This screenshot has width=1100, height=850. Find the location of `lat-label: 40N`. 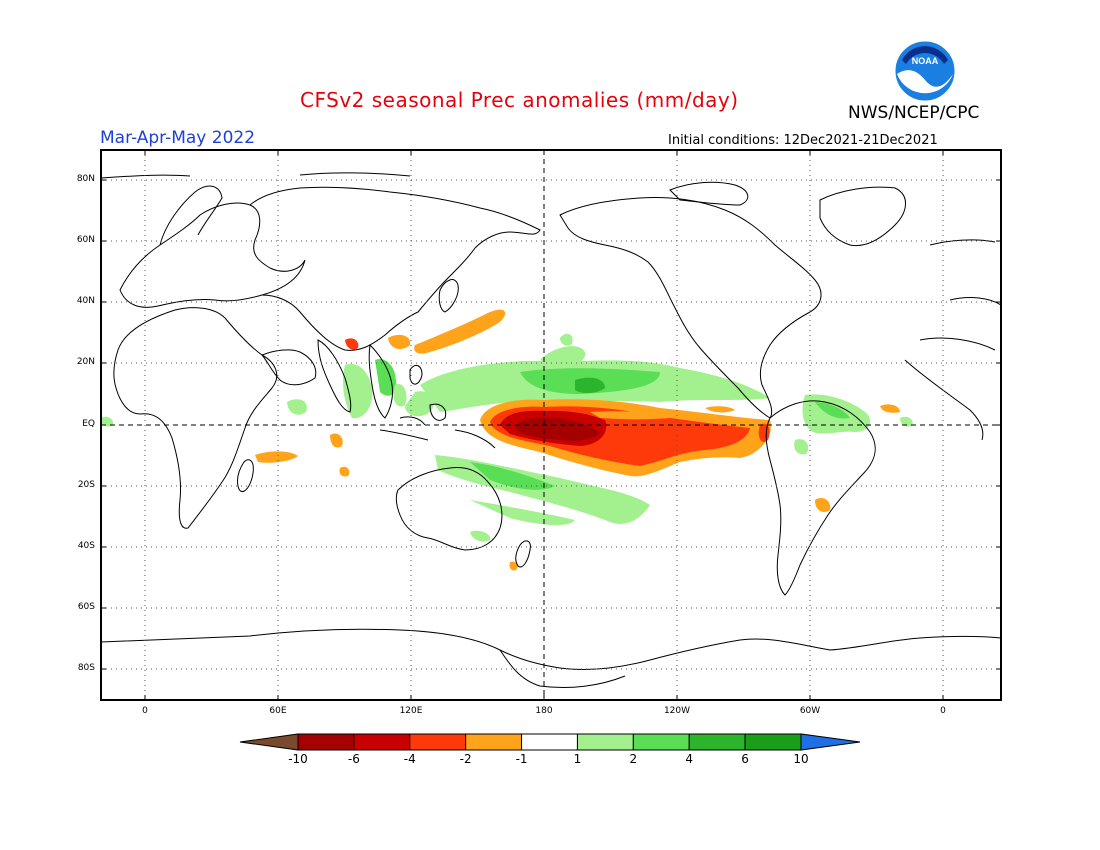

lat-label: 40N is located at coordinates (85, 301).